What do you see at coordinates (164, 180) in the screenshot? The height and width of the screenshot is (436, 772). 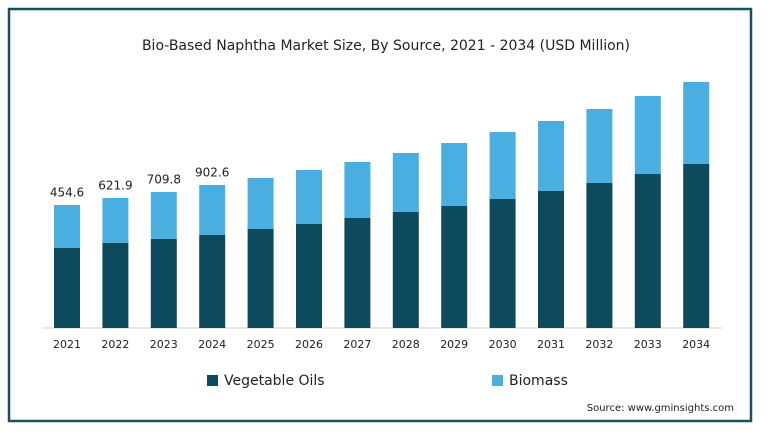 I see `total-label: 709.8` at bounding box center [164, 180].